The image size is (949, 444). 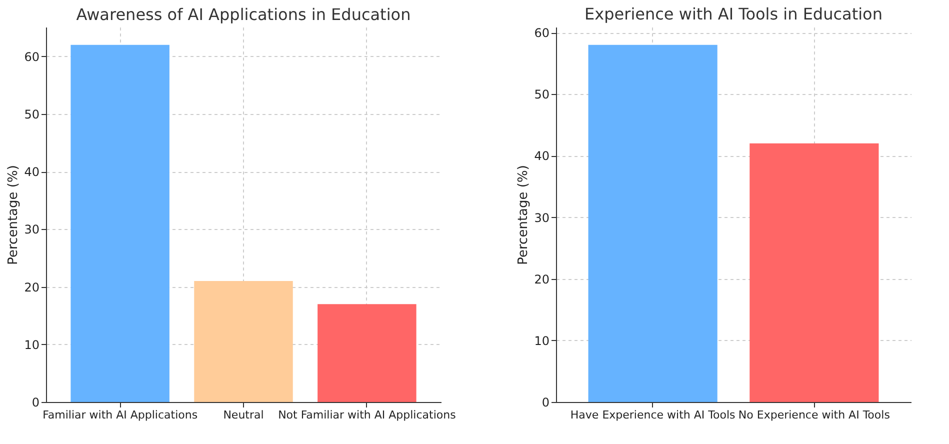 What do you see at coordinates (733, 14) in the screenshot?
I see `chart-title: Experience with AI Tools in Education` at bounding box center [733, 14].